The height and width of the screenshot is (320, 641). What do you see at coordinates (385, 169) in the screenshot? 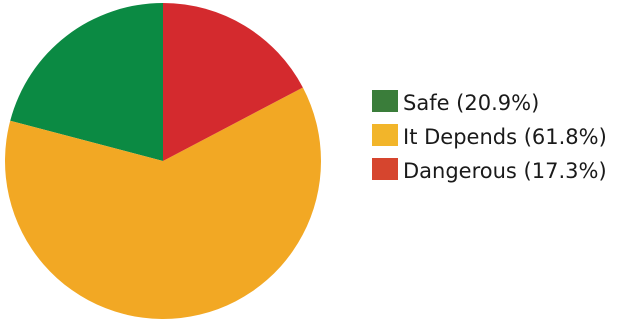
I see `legend-swatch-dangerous` at bounding box center [385, 169].